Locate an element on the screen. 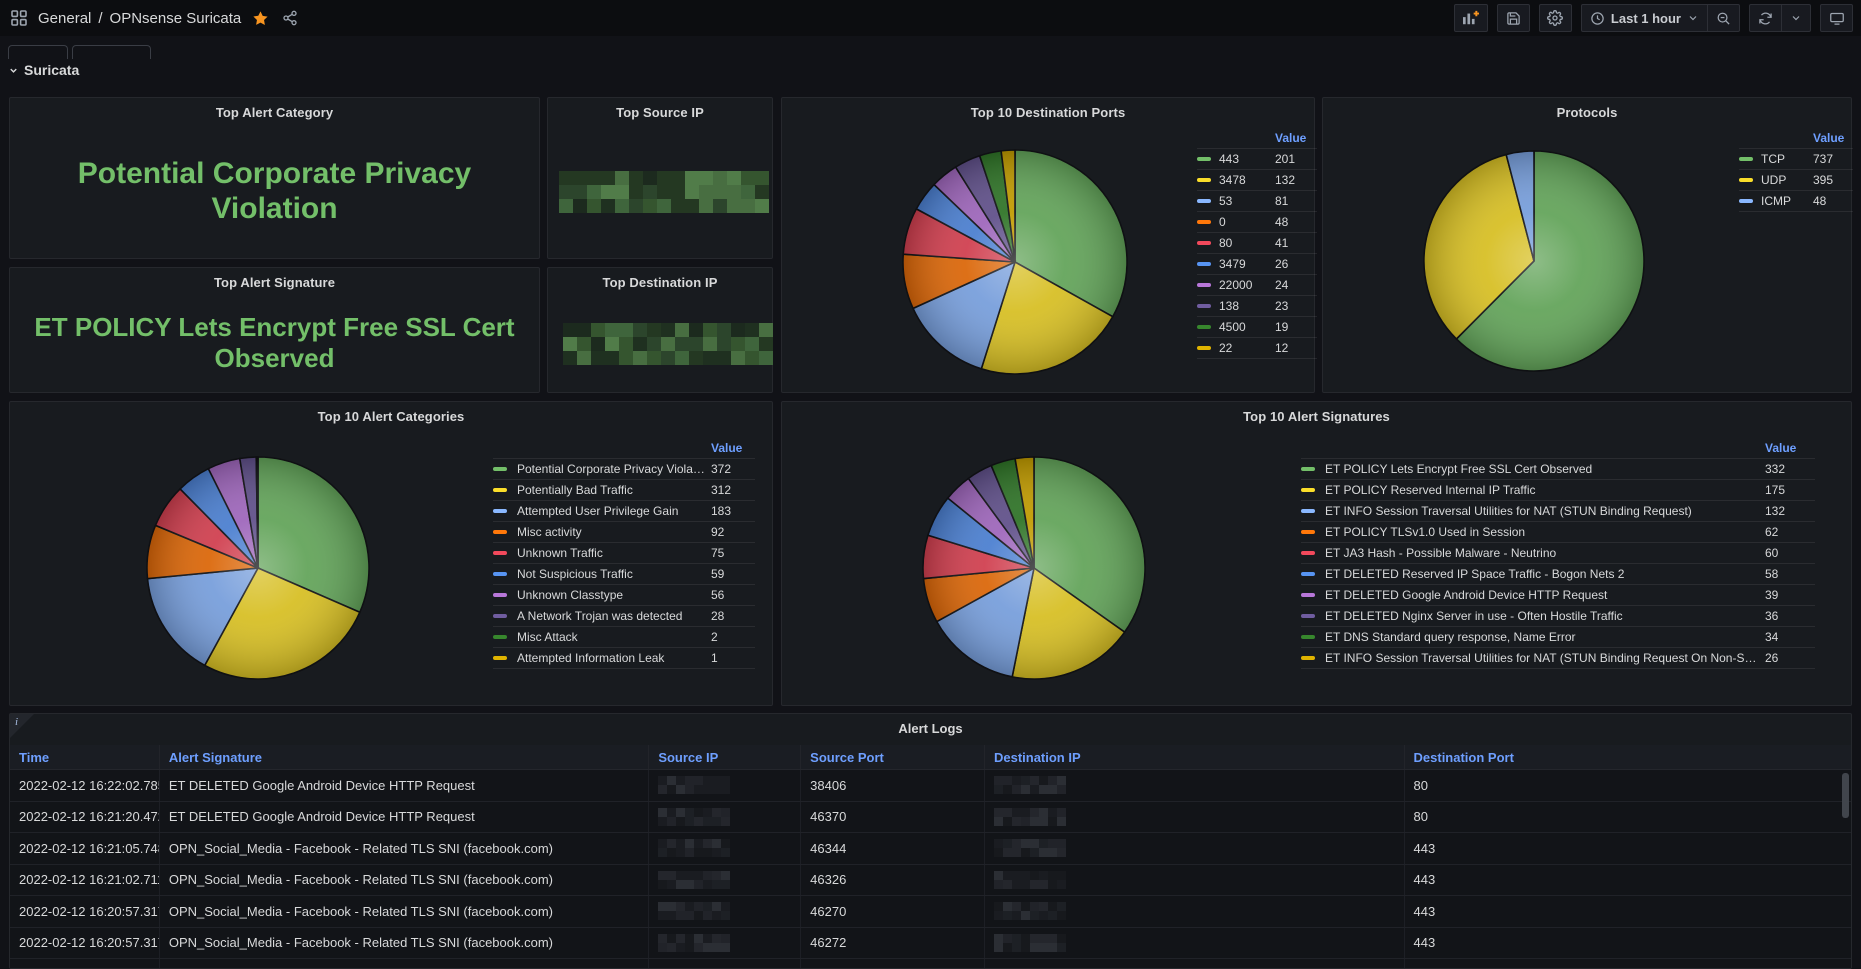 The width and height of the screenshot is (1861, 969). legend-label: ET POLICY TLSv1.0 Used in Session is located at coordinates (1425, 532).